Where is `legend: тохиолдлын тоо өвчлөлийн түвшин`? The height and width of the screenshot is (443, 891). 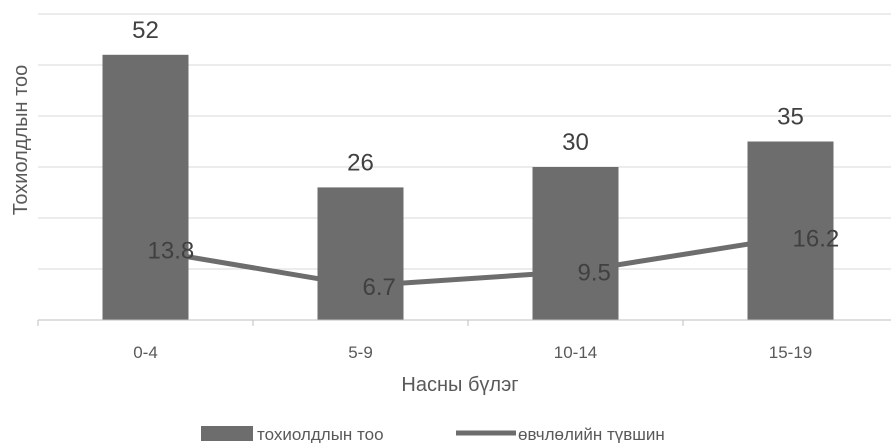
legend: тохиолдлын тоо өвчлөлийн түвшин is located at coordinates (433, 434).